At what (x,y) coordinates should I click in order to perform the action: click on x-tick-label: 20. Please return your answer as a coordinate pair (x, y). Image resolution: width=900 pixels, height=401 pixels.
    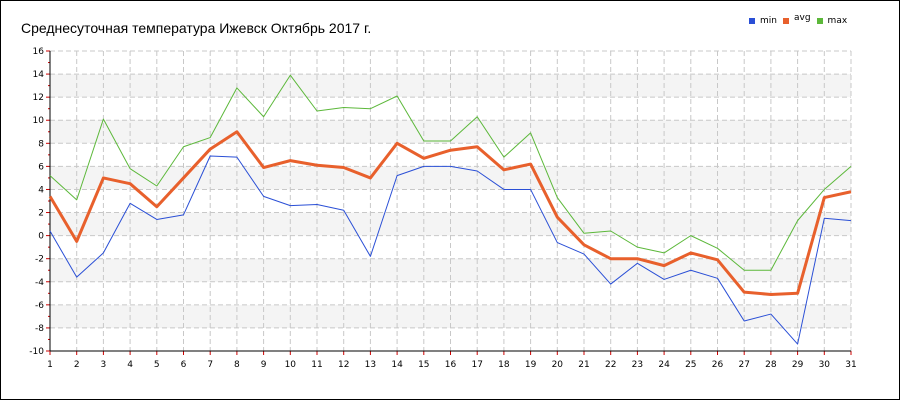
    Looking at the image, I should click on (558, 365).